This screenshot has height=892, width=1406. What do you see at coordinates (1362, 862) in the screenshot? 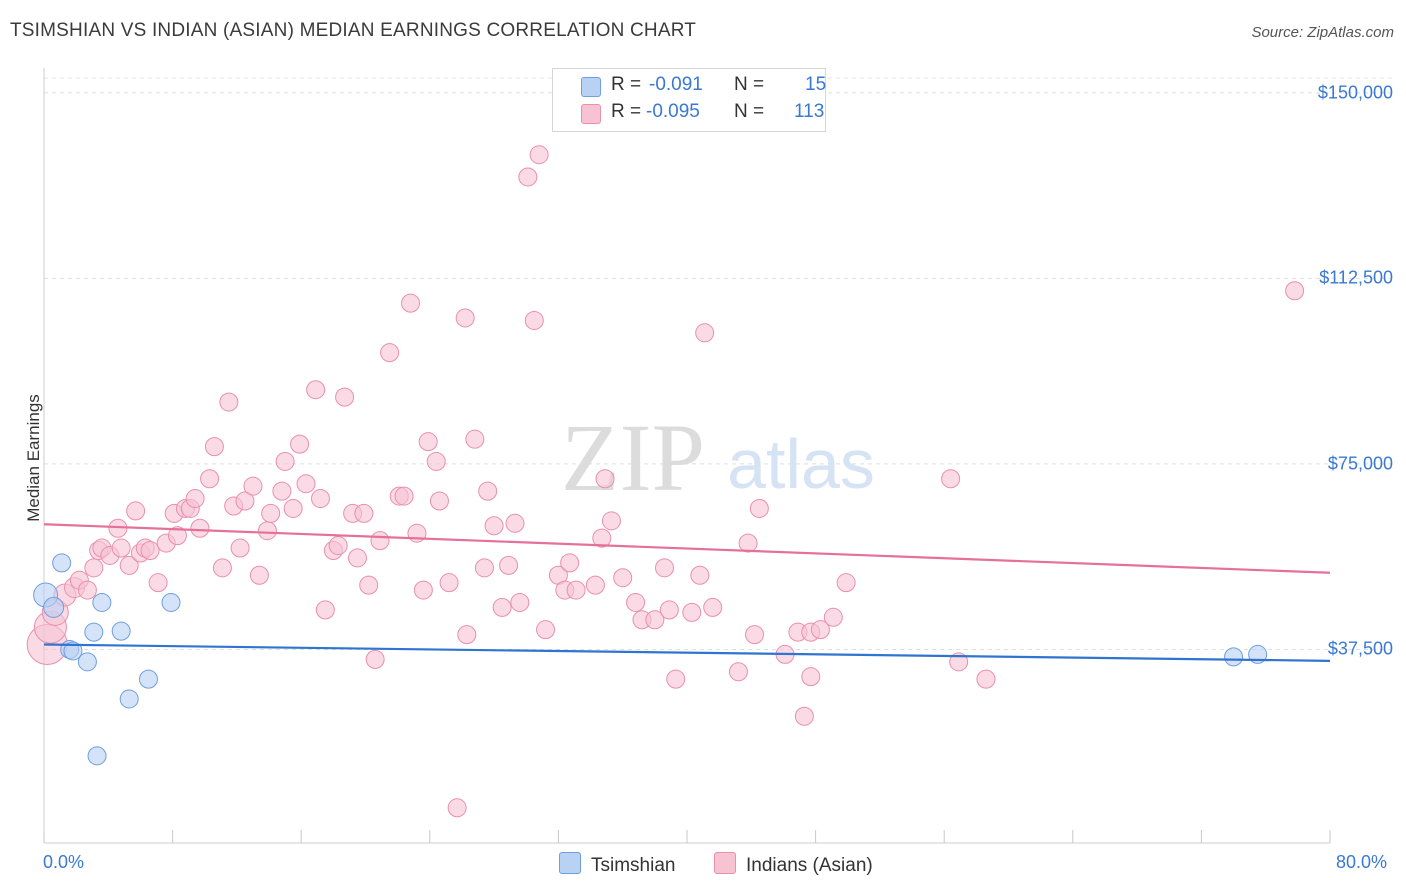
I see `x-tick-label-max: 80.0%` at bounding box center [1362, 862].